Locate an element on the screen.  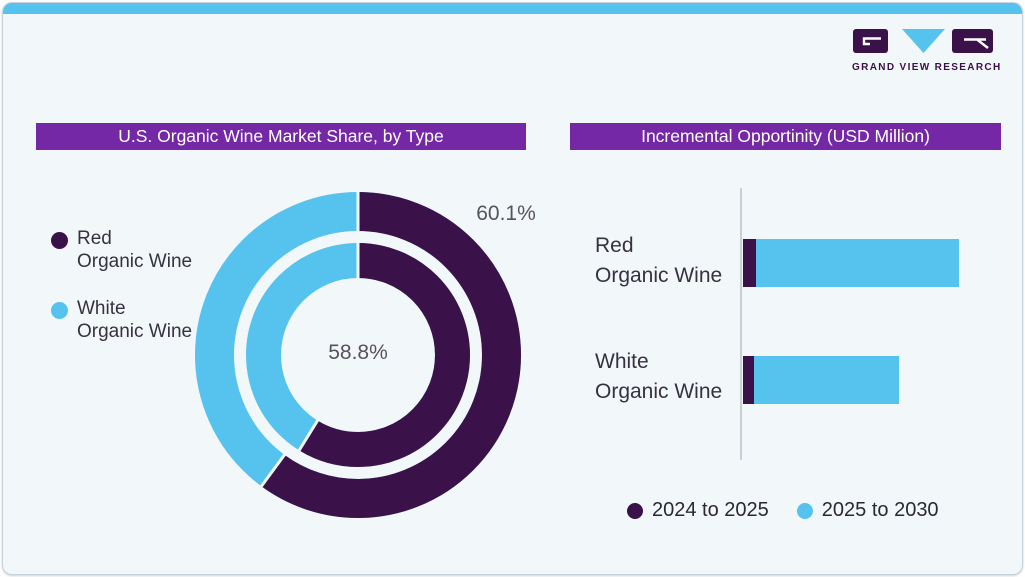
legend-item-red-organic-wine: Red Organic Wine is located at coordinates (121, 250).